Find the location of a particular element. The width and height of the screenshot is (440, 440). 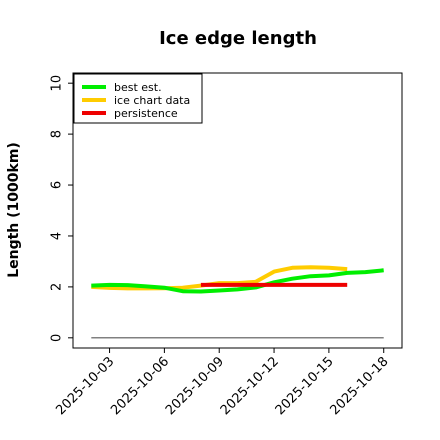

y-tick-label: 8 is located at coordinates (57, 134).